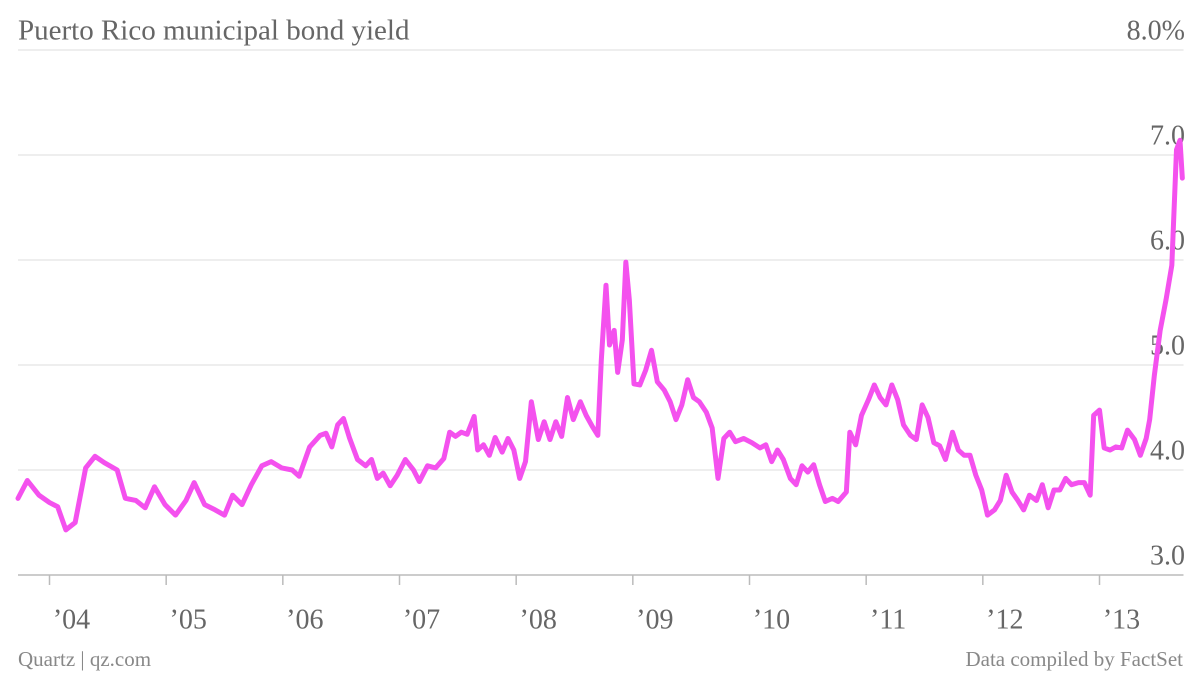 Image resolution: width=1200 pixels, height=676 pixels. Describe the element at coordinates (1074, 659) in the screenshot. I see `source-right: Data compiled by FactSet` at that location.